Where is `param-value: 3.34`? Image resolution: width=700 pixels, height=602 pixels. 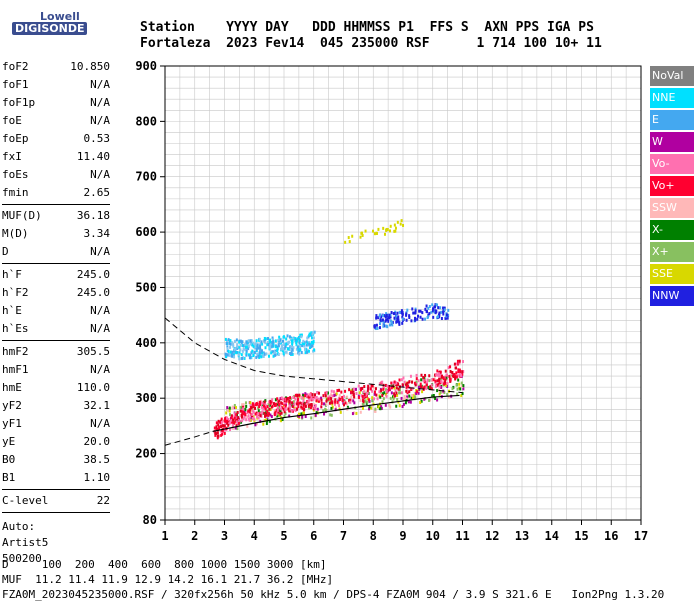
param-value: 3.34 is located at coordinates (97, 233).